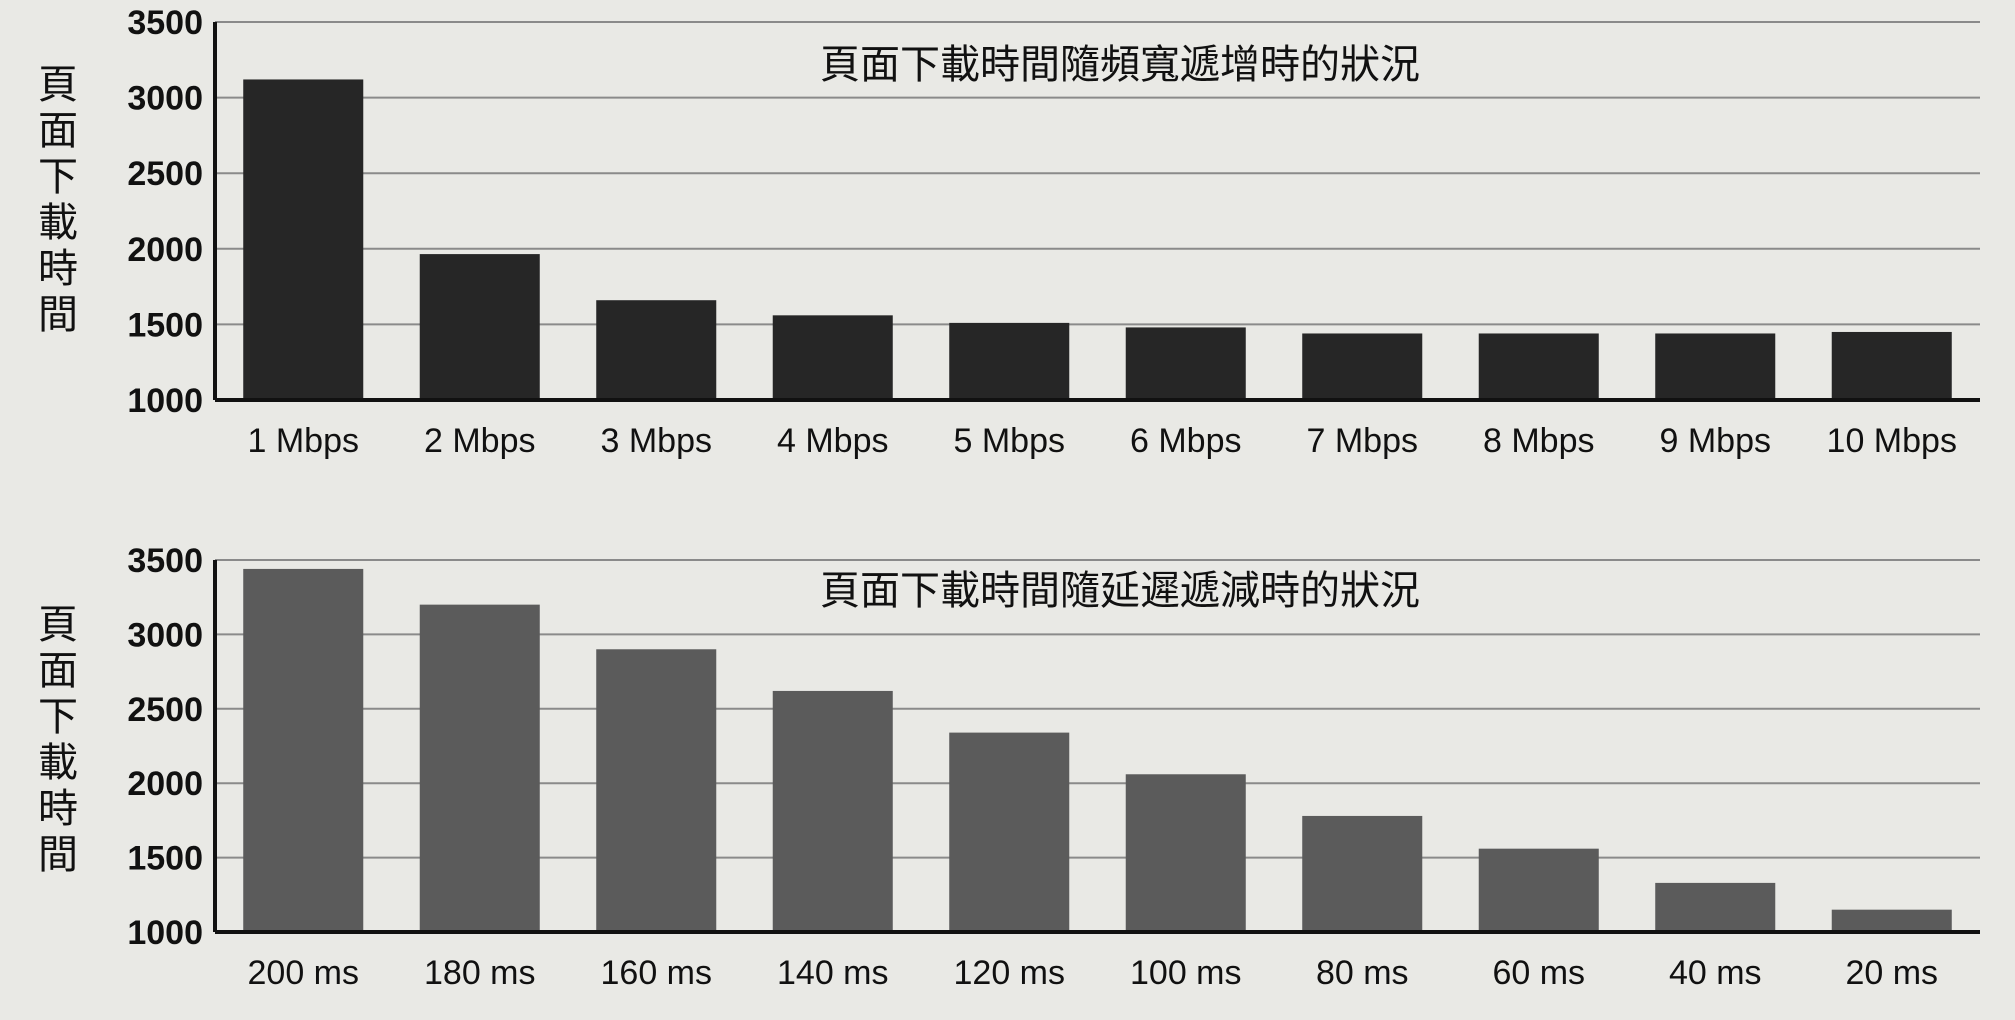 The height and width of the screenshot is (1020, 2015). Describe the element at coordinates (480, 973) in the screenshot. I see `x-category-label: 180 ms` at that location.